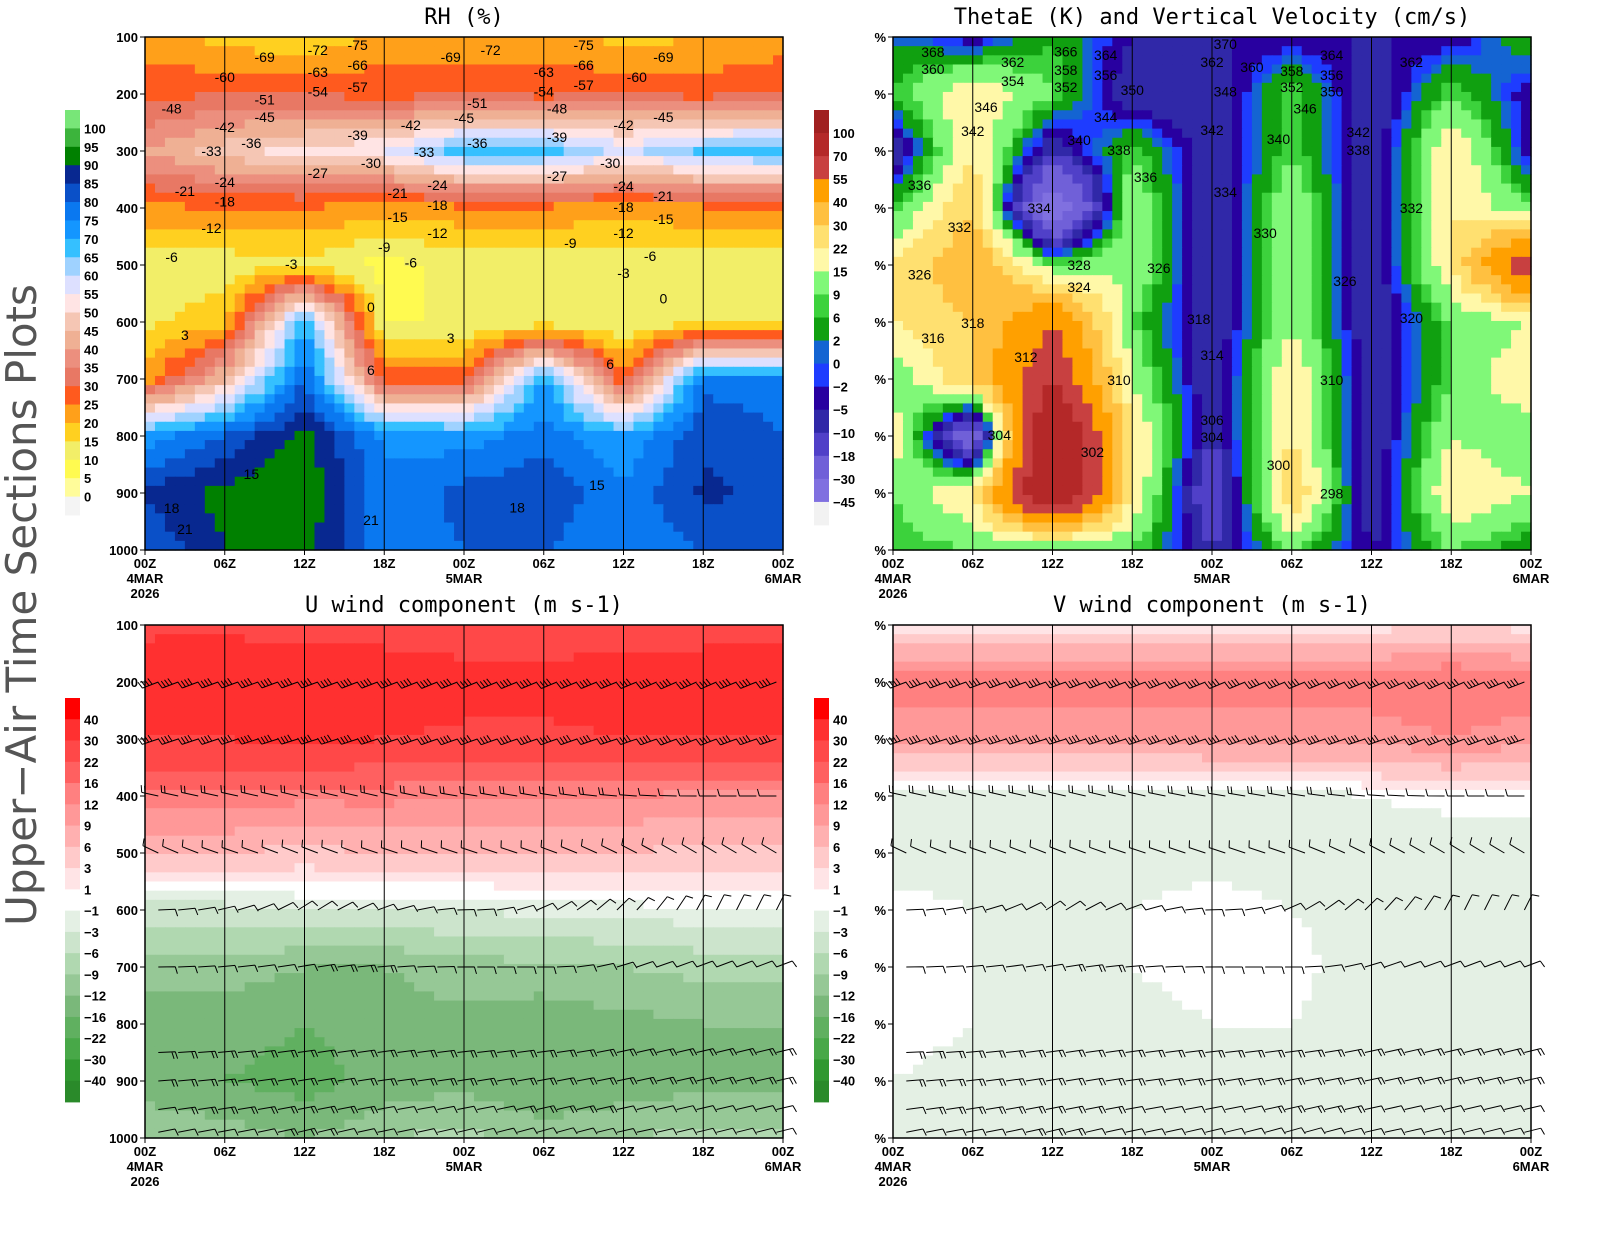  What do you see at coordinates (318, 72) in the screenshot?
I see `contour-label: -63` at bounding box center [318, 72].